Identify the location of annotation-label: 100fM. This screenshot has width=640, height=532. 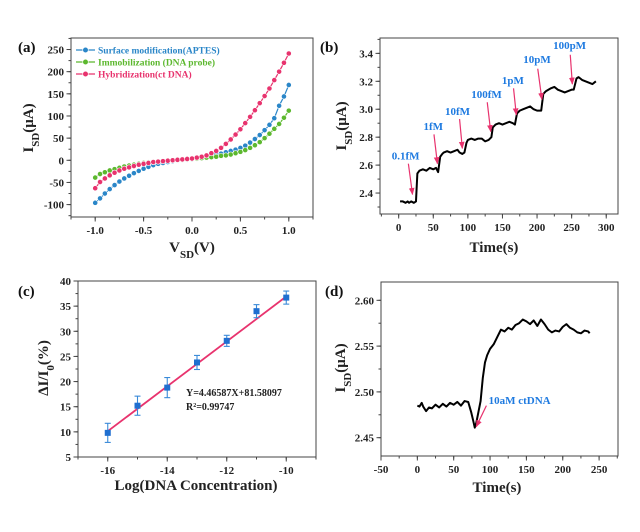
(486, 95).